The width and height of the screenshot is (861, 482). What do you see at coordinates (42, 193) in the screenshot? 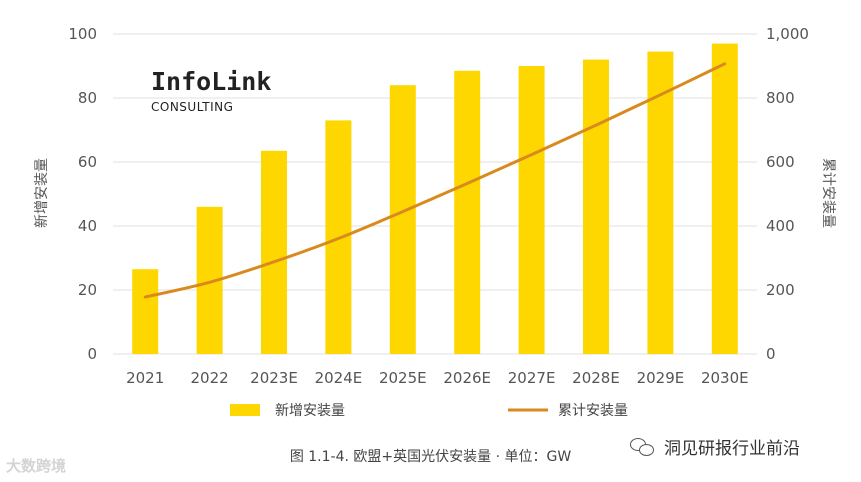
I see `y-axis-left-title: 新增安装量` at bounding box center [42, 193].